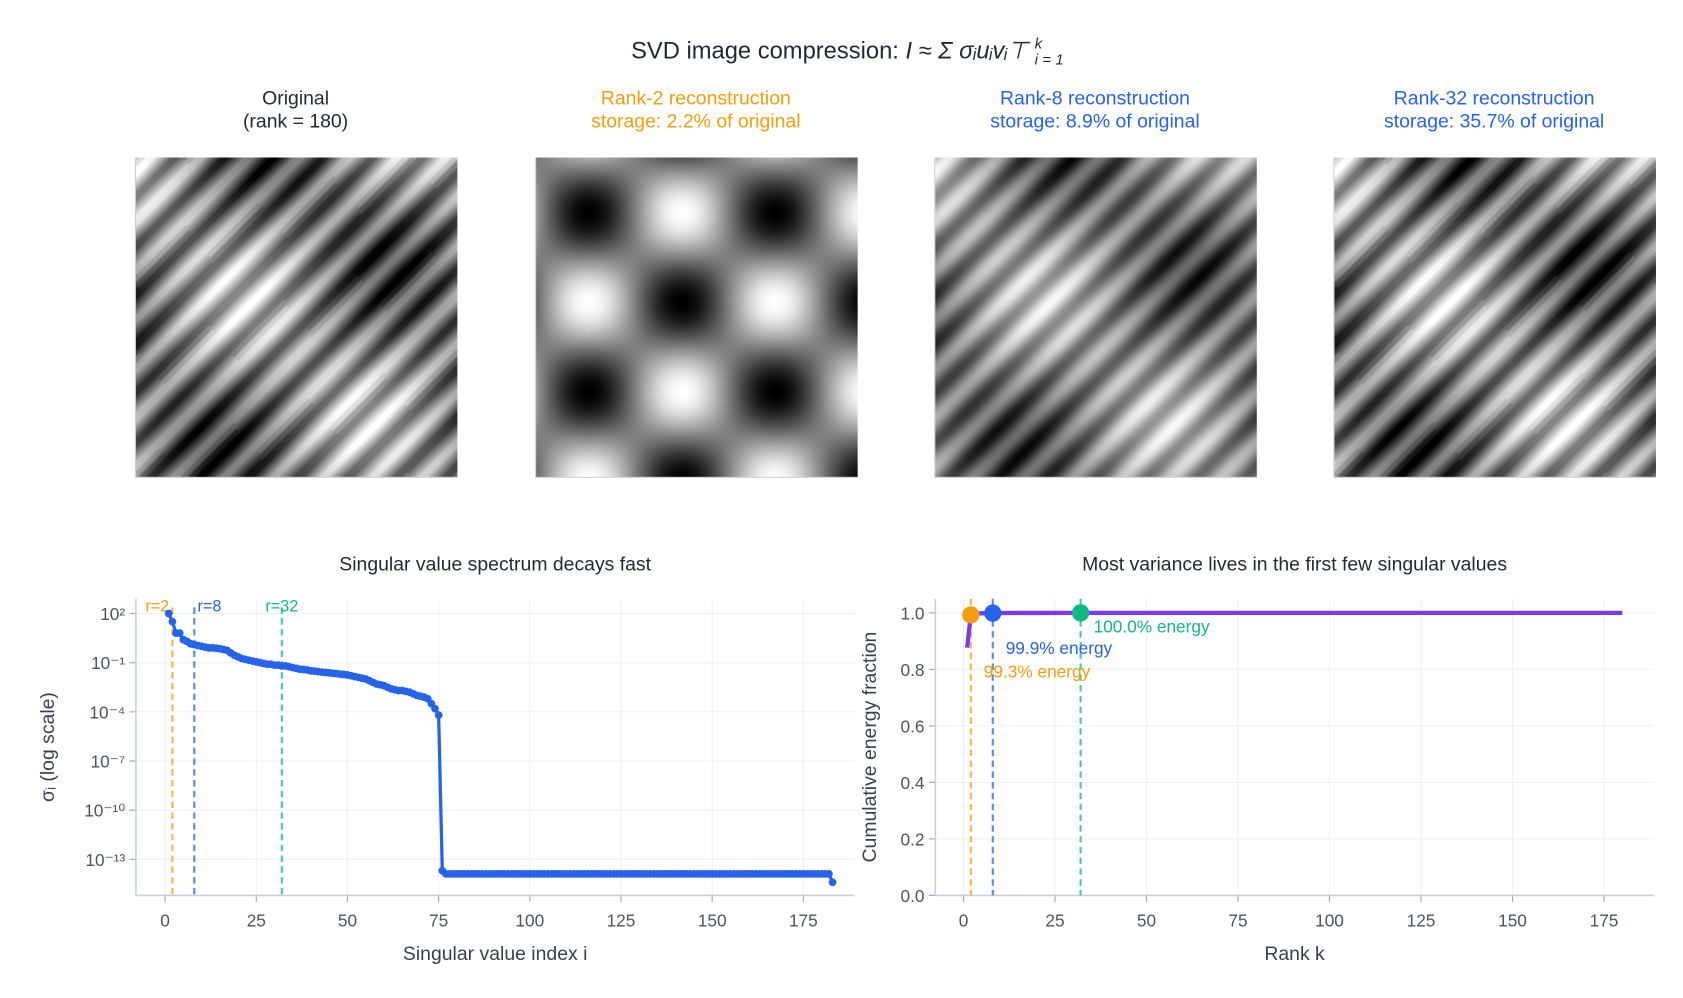  What do you see at coordinates (1095, 121) in the screenshot?
I see `panel-title-line2: storage: 8.9% of original` at bounding box center [1095, 121].